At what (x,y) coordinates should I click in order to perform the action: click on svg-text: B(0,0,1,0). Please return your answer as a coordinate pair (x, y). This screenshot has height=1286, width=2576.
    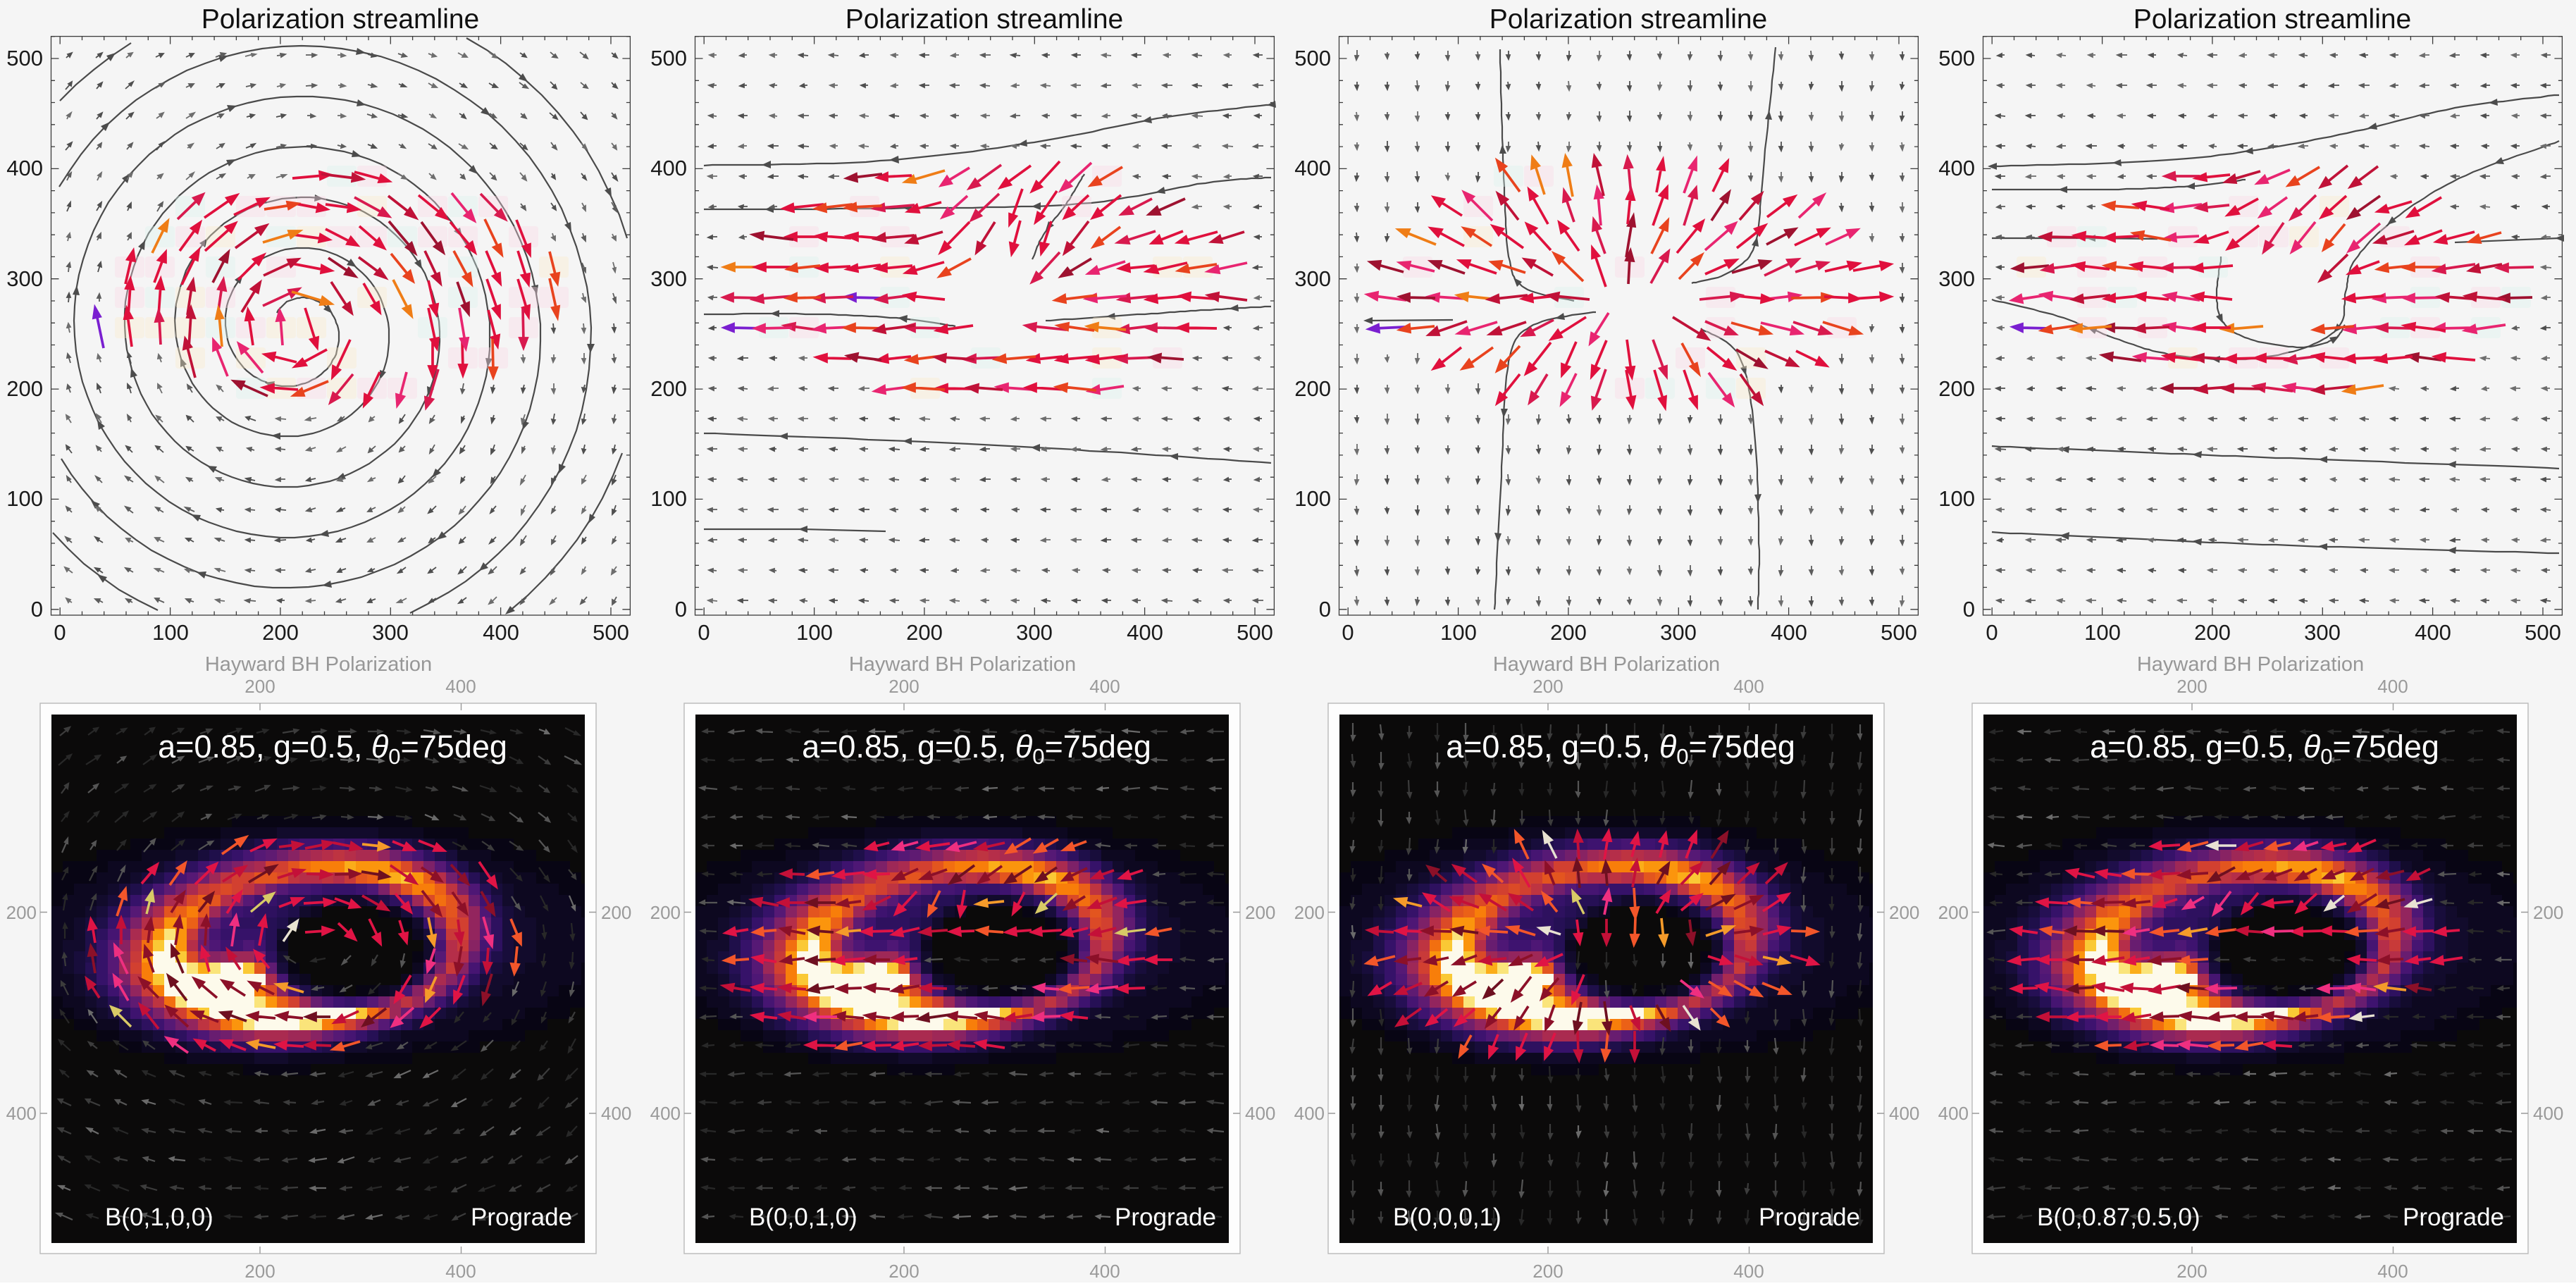
    Looking at the image, I should click on (803, 1217).